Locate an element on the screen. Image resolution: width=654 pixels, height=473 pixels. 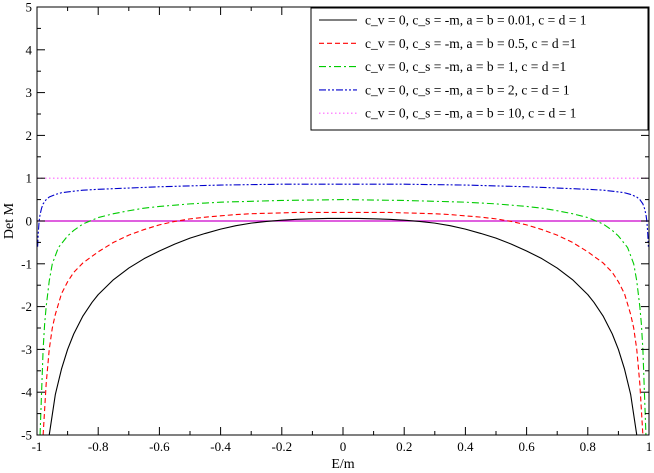
legend-label-3: c_v = 0, c_s = -m, a = b = 1, c = d =1 is located at coordinates (465, 66).